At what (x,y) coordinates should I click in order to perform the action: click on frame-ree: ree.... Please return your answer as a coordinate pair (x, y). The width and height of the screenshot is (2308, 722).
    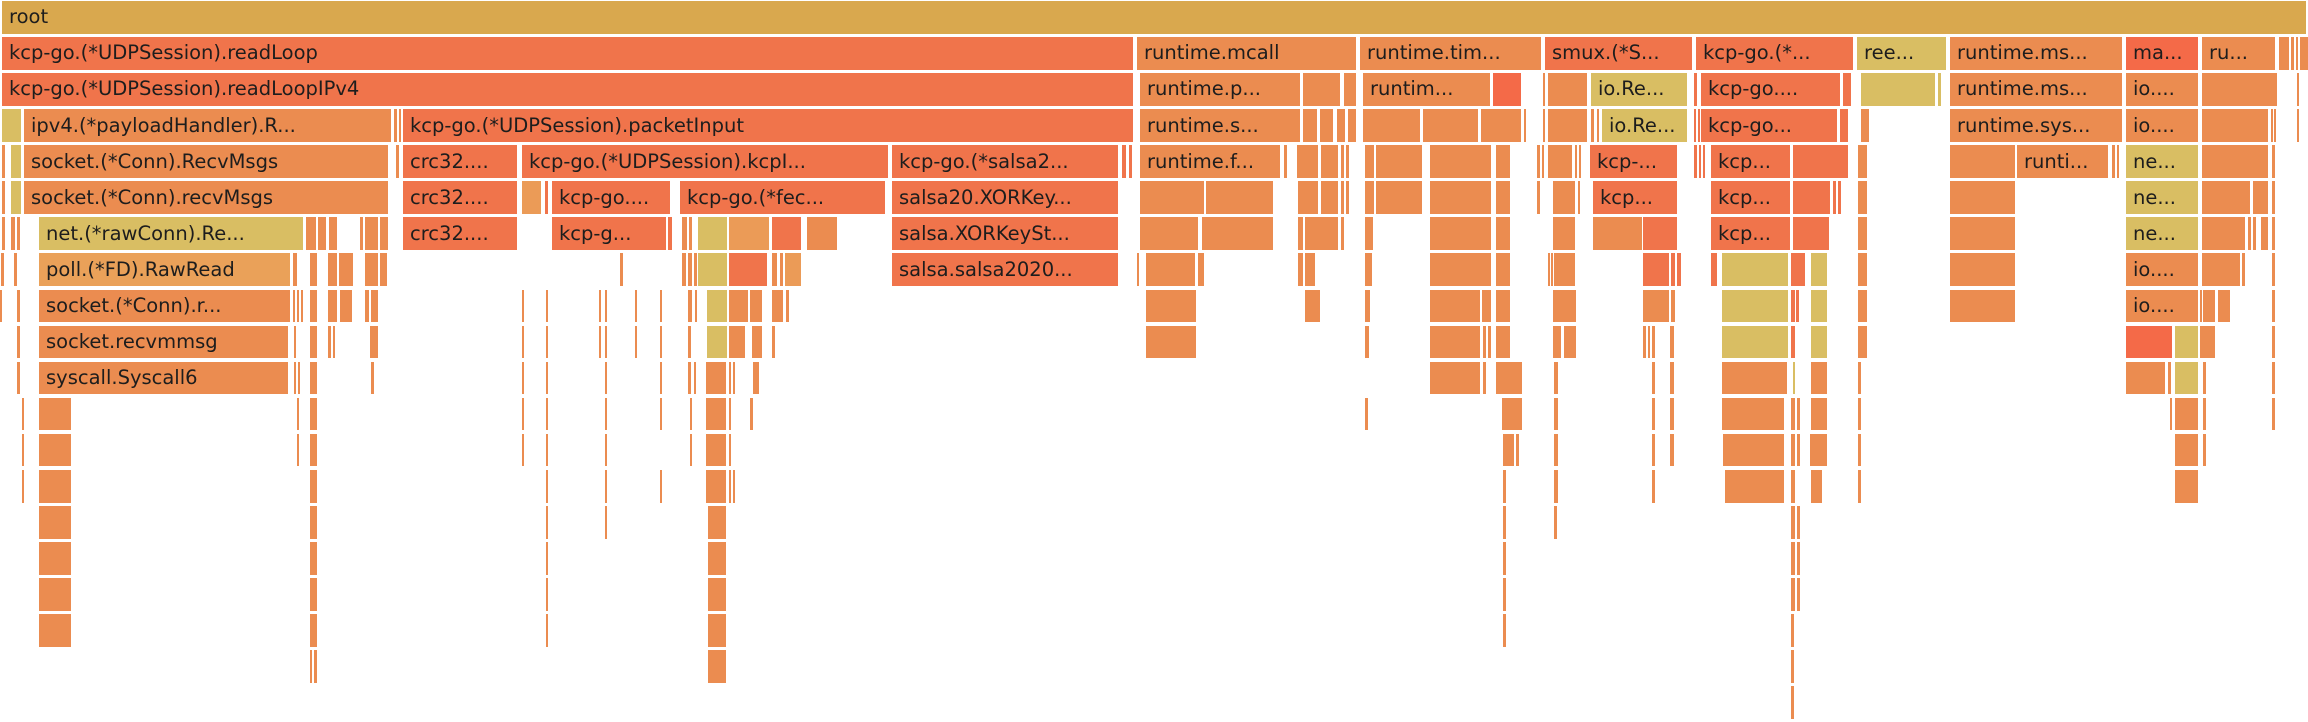
    Looking at the image, I should click on (1901, 53).